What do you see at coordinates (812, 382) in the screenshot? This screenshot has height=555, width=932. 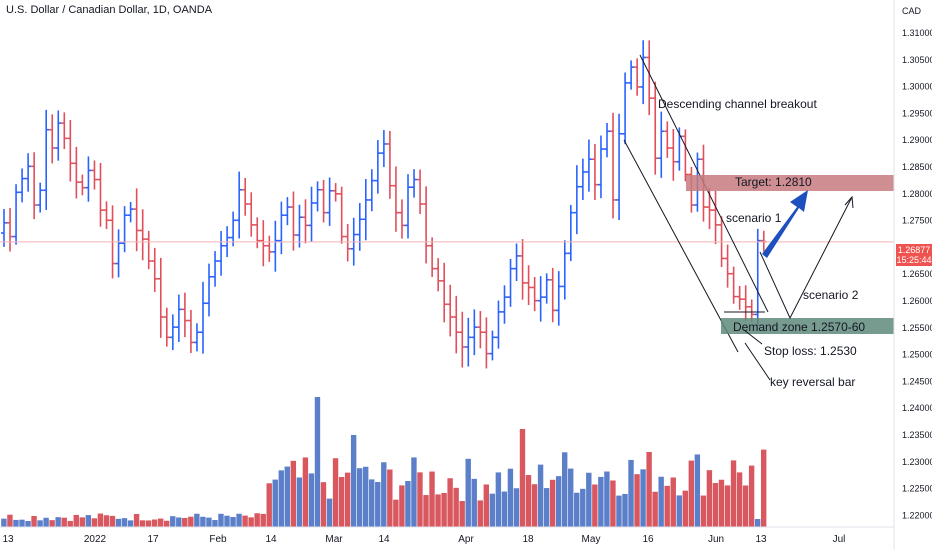 I see `key-reversal-label: key reversal bar` at bounding box center [812, 382].